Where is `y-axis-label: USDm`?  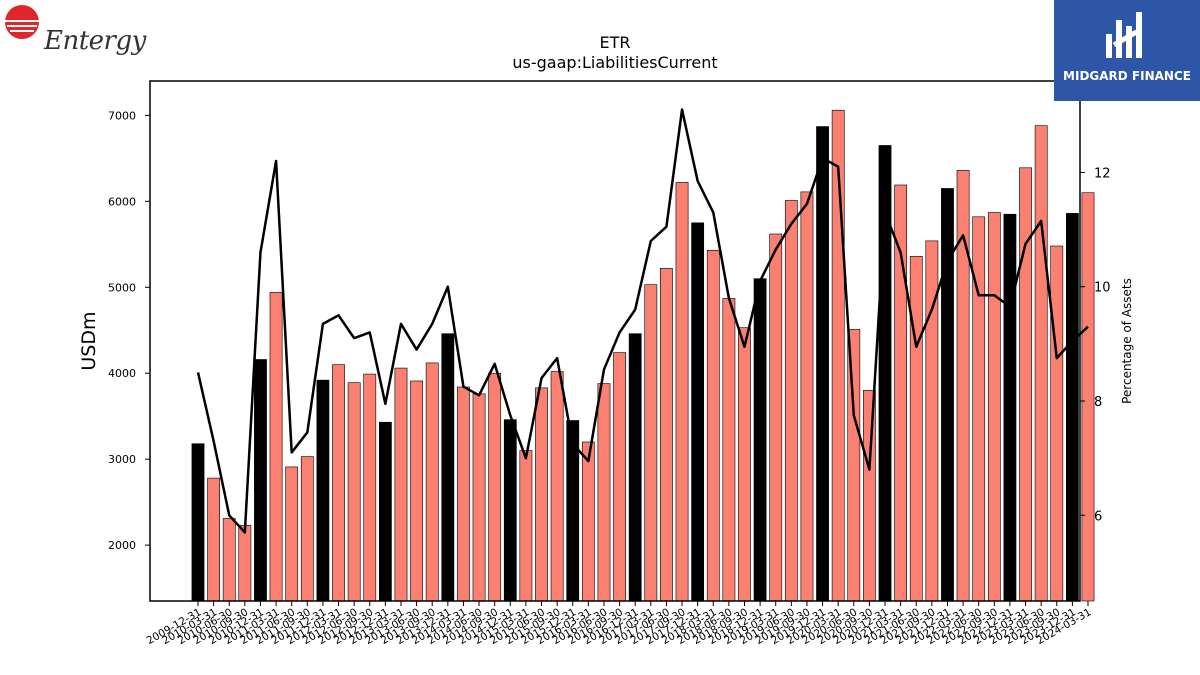 y-axis-label: USDm is located at coordinates (89, 340).